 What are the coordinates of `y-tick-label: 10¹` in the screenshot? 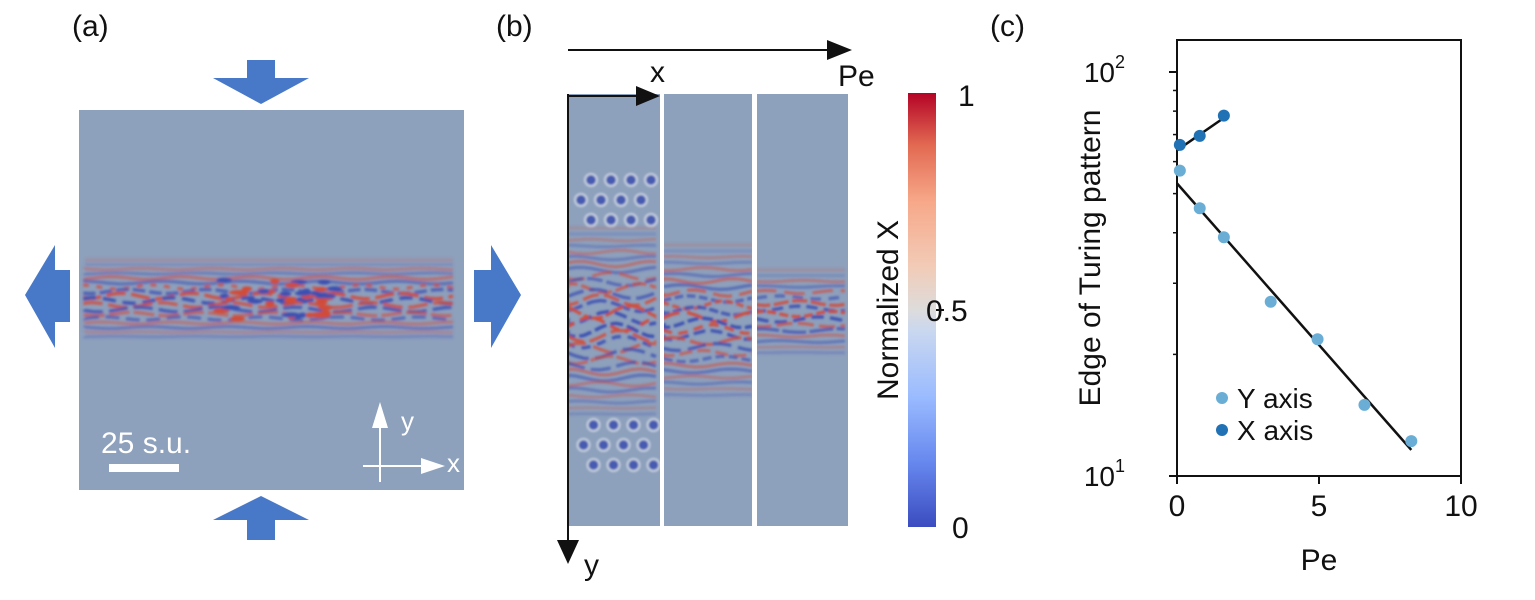 It's located at (1104, 474).